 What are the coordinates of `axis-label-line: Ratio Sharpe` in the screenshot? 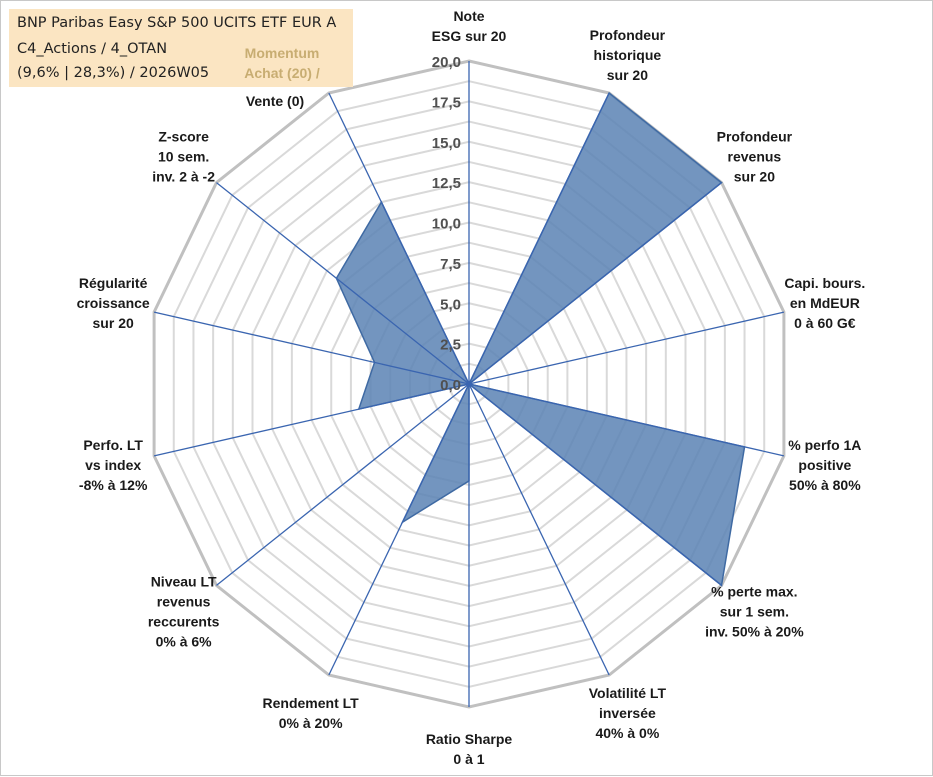 It's located at (469, 739).